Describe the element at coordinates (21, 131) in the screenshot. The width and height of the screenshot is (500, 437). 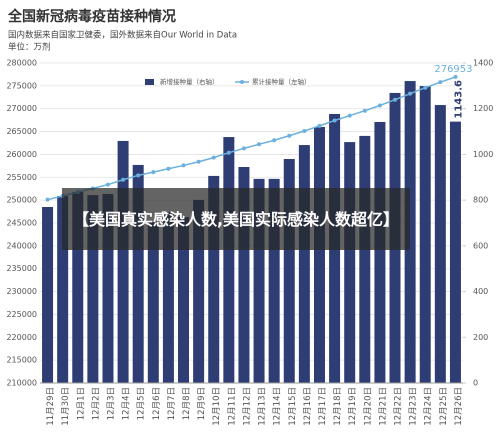
I see `y-tick-label: 265000` at that location.